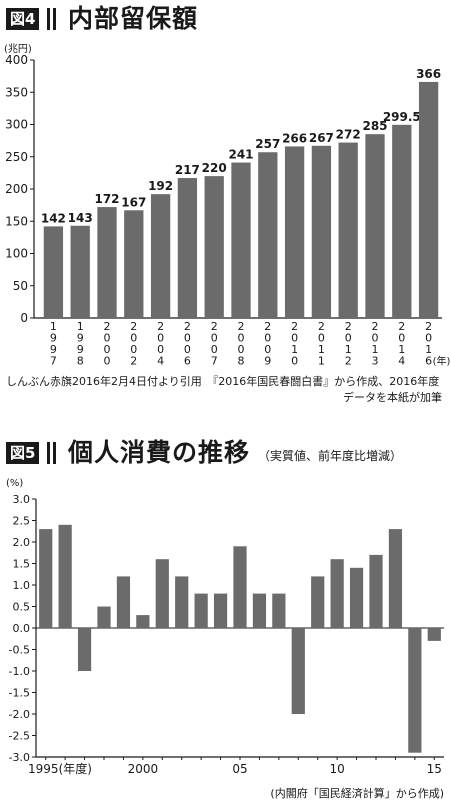 The image size is (450, 803). Describe the element at coordinates (22, 542) in the screenshot. I see `figure5-y-tick-label: 2.0` at that location.